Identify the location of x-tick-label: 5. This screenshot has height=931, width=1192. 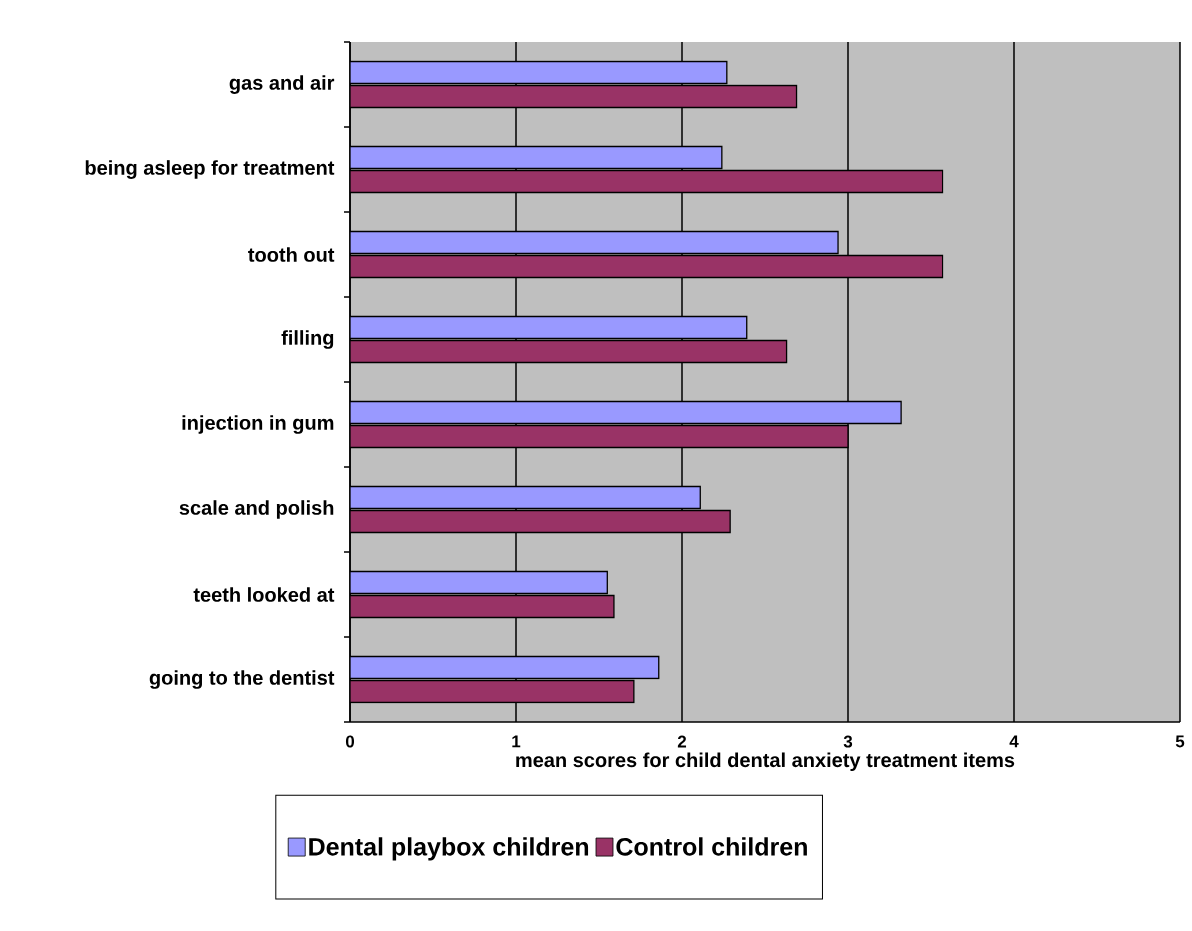
(1180, 741).